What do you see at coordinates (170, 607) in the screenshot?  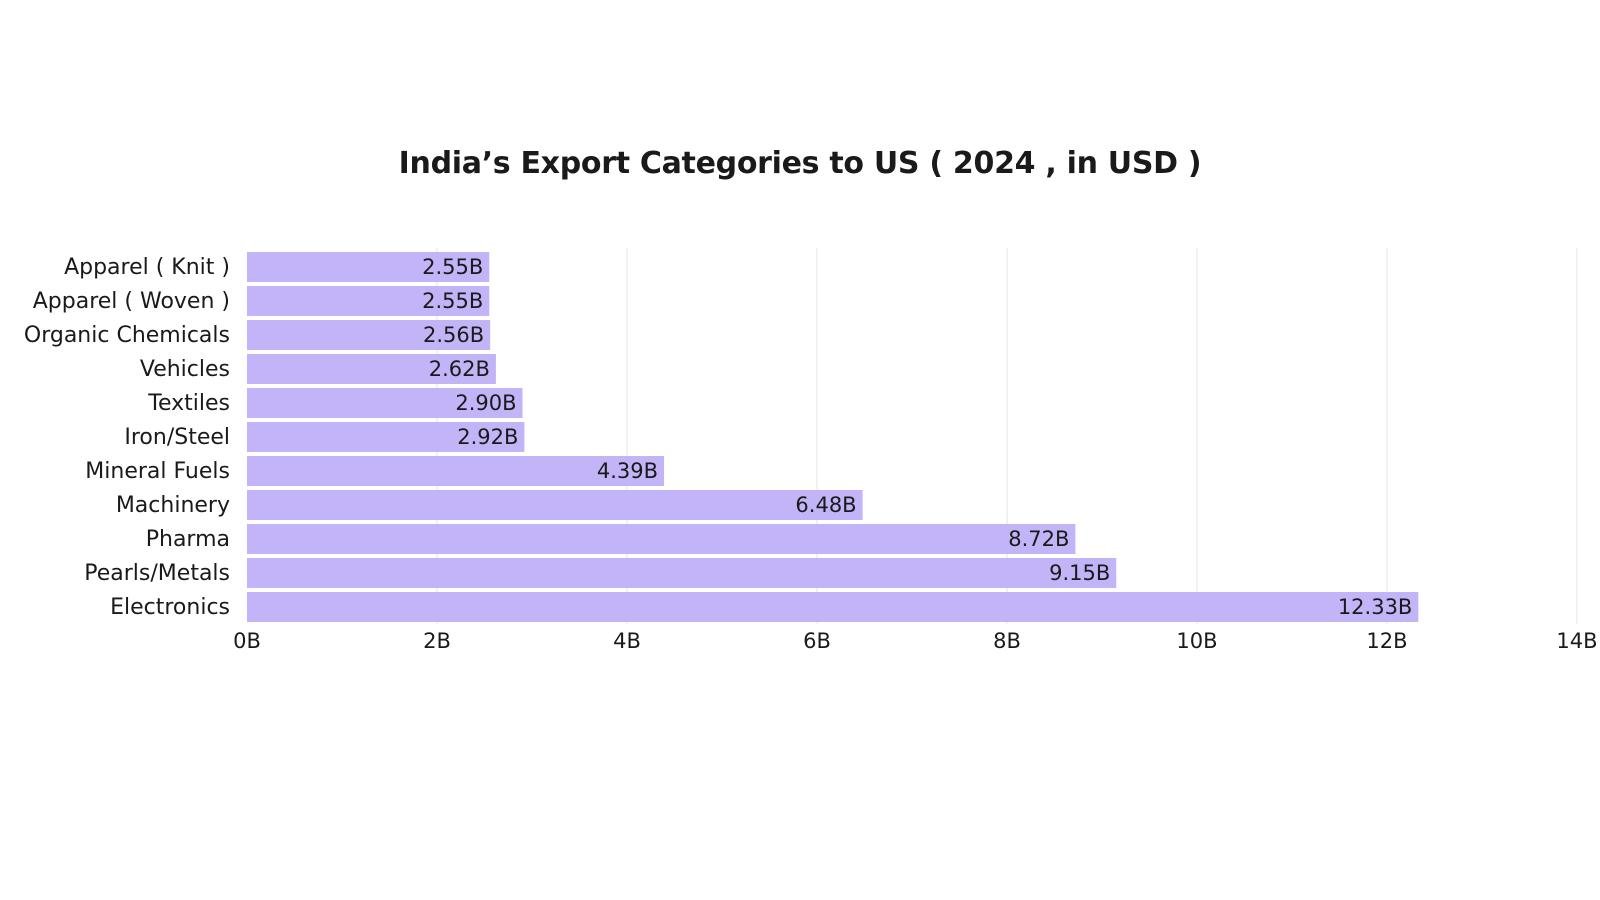 I see `category-label: Electronics` at bounding box center [170, 607].